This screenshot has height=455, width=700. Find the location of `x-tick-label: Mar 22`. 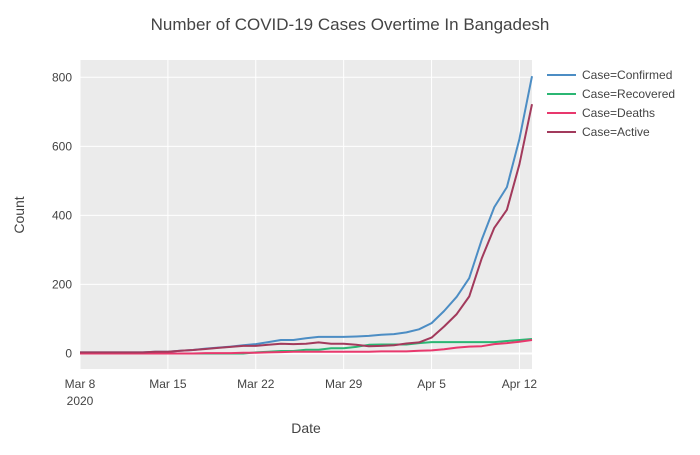

x-tick-label: Mar 22 is located at coordinates (256, 384).